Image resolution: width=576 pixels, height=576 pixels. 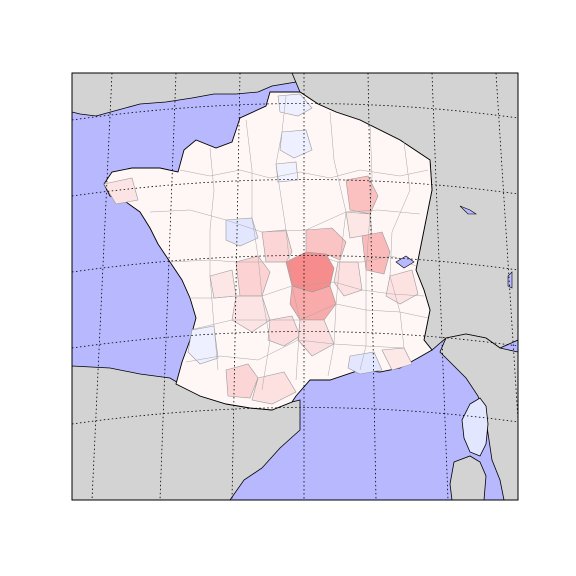 I want to click on land-italy, so click(x=478, y=416).